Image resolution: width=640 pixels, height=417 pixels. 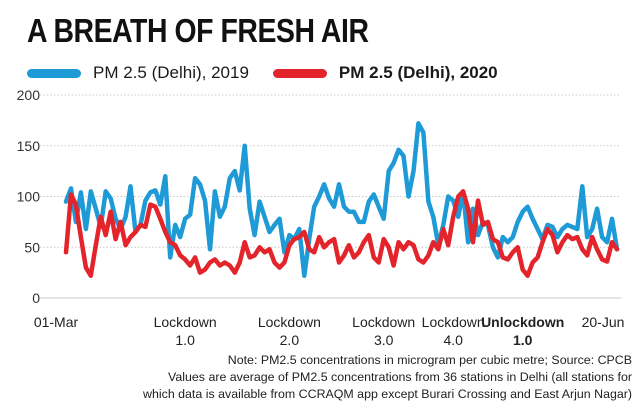 I want to click on x-tick-label-45-1: Lockdown, so click(x=289, y=322).